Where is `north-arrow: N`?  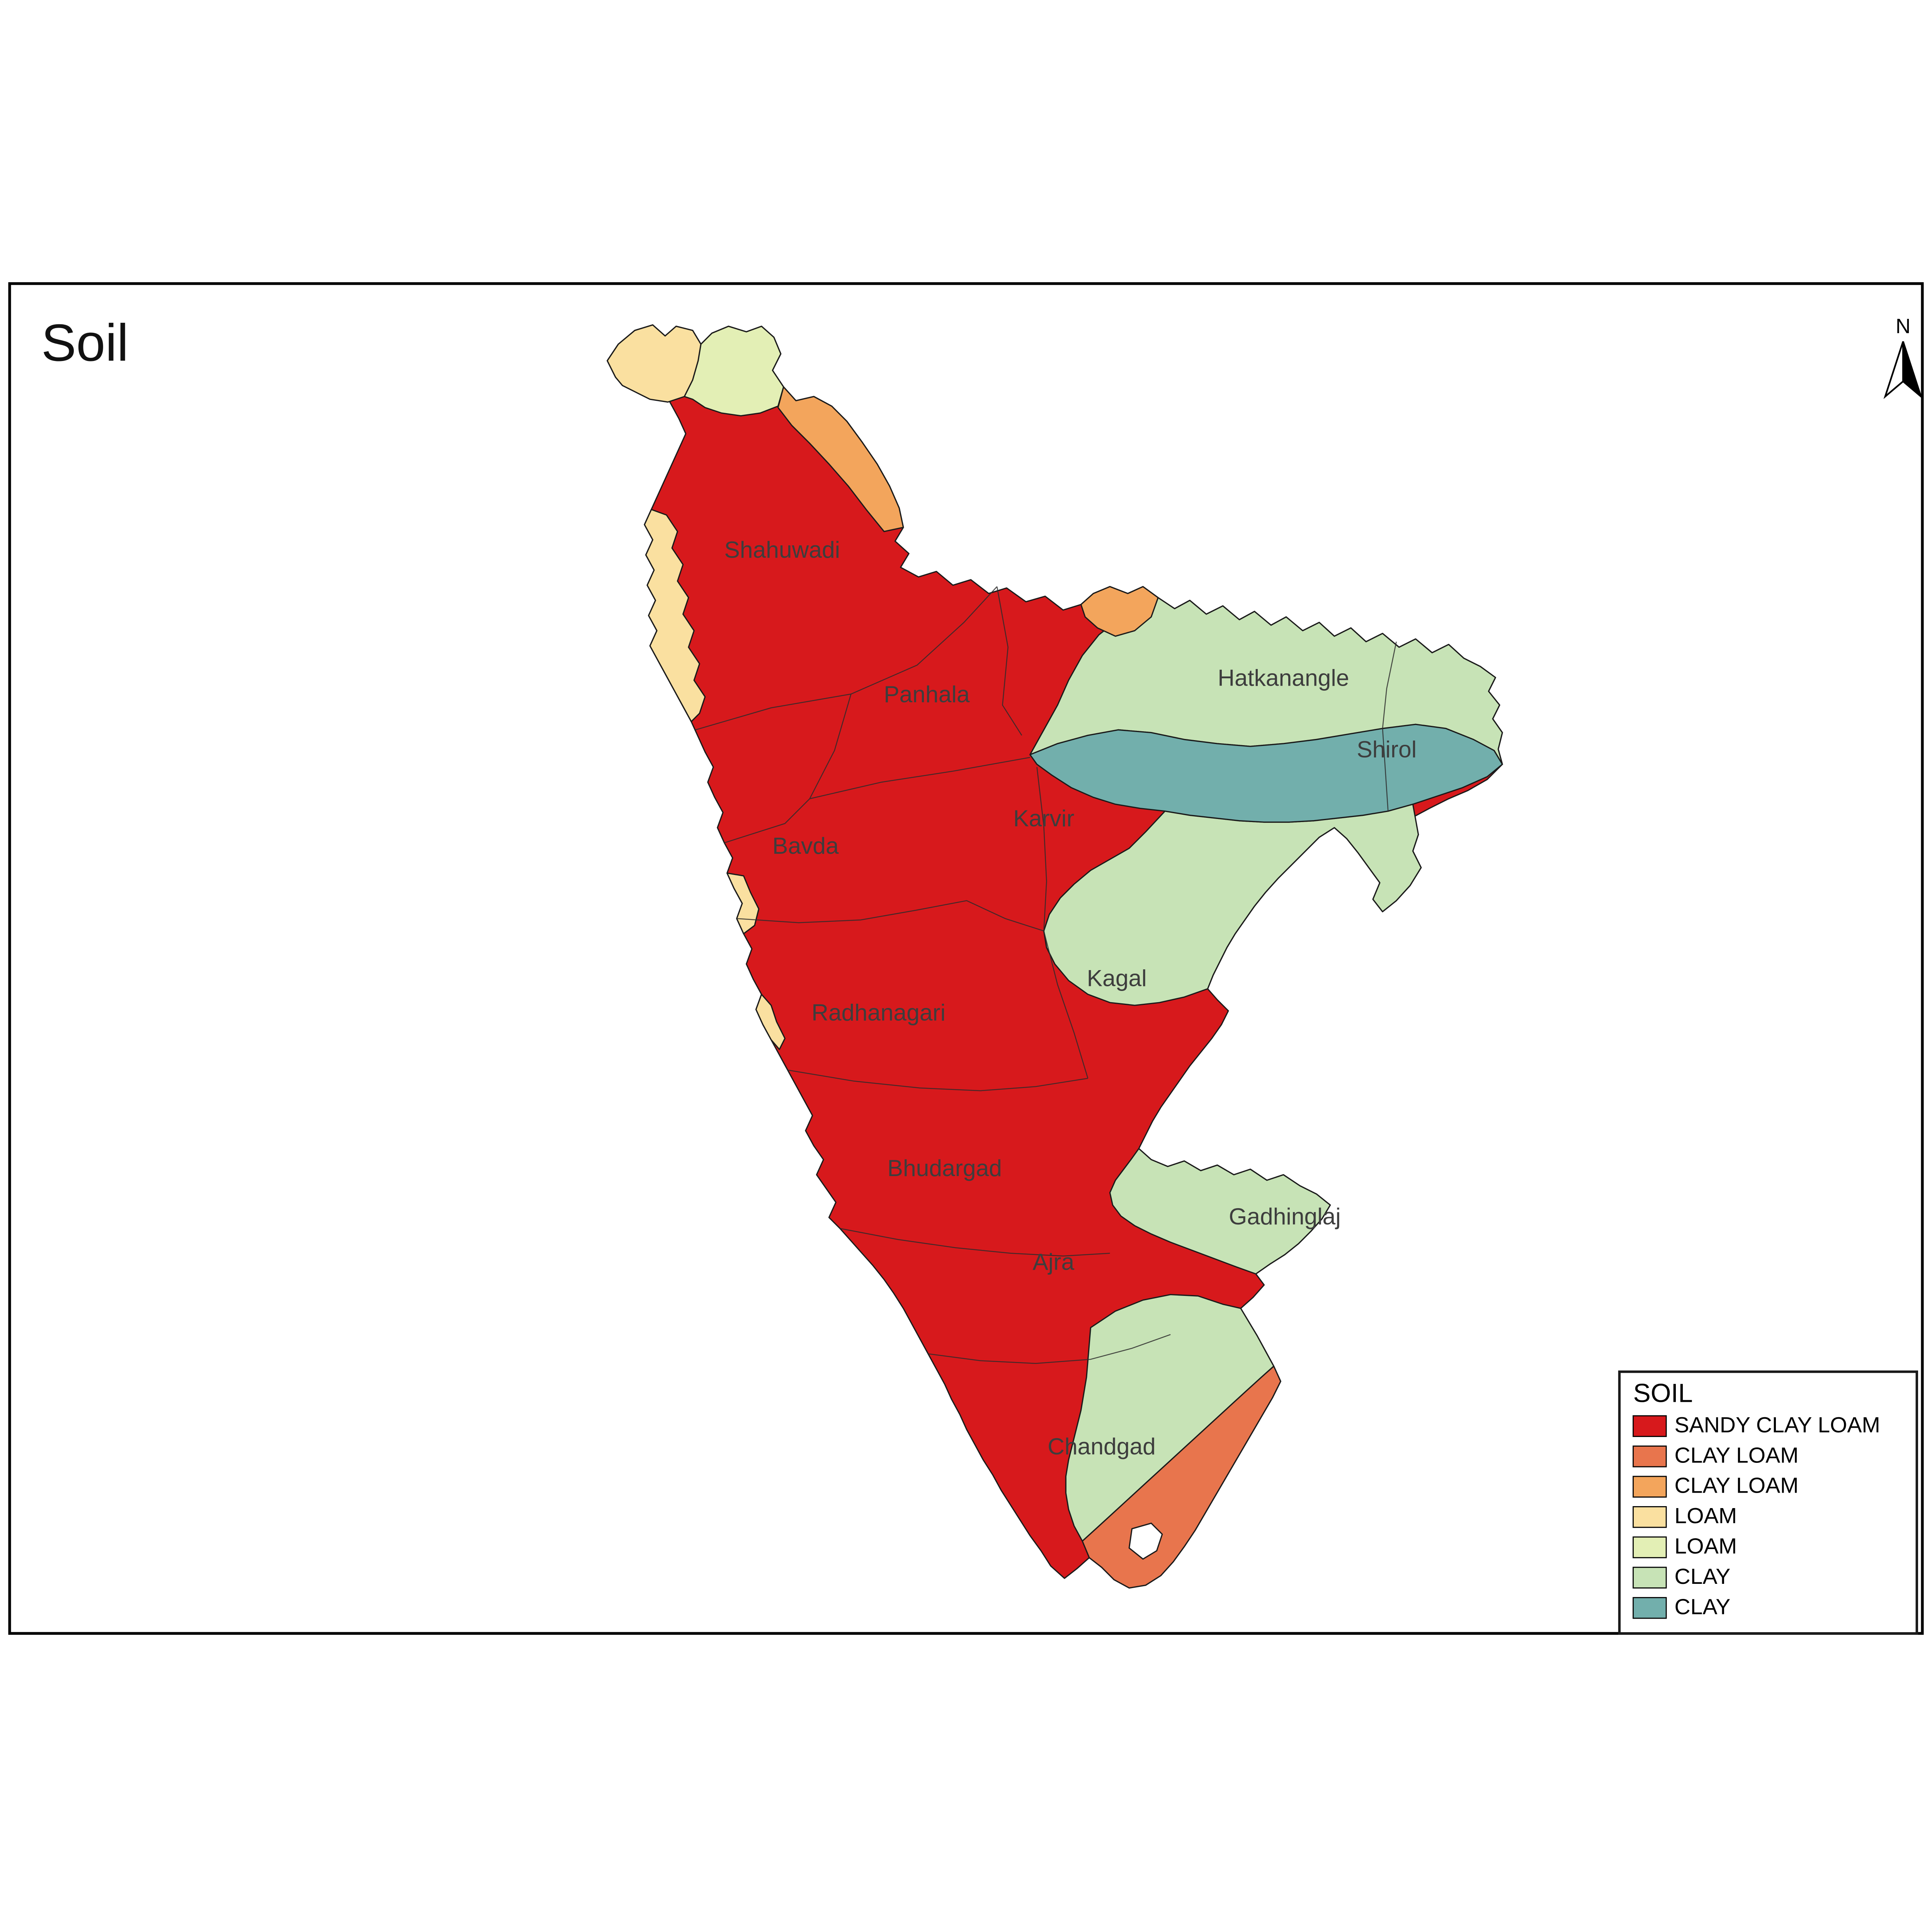 north-arrow: N is located at coordinates (1903, 357).